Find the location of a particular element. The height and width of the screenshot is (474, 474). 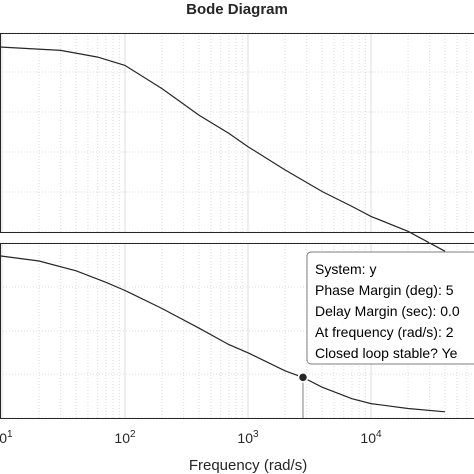

x-tick-label: 10⁴ is located at coordinates (371, 437).